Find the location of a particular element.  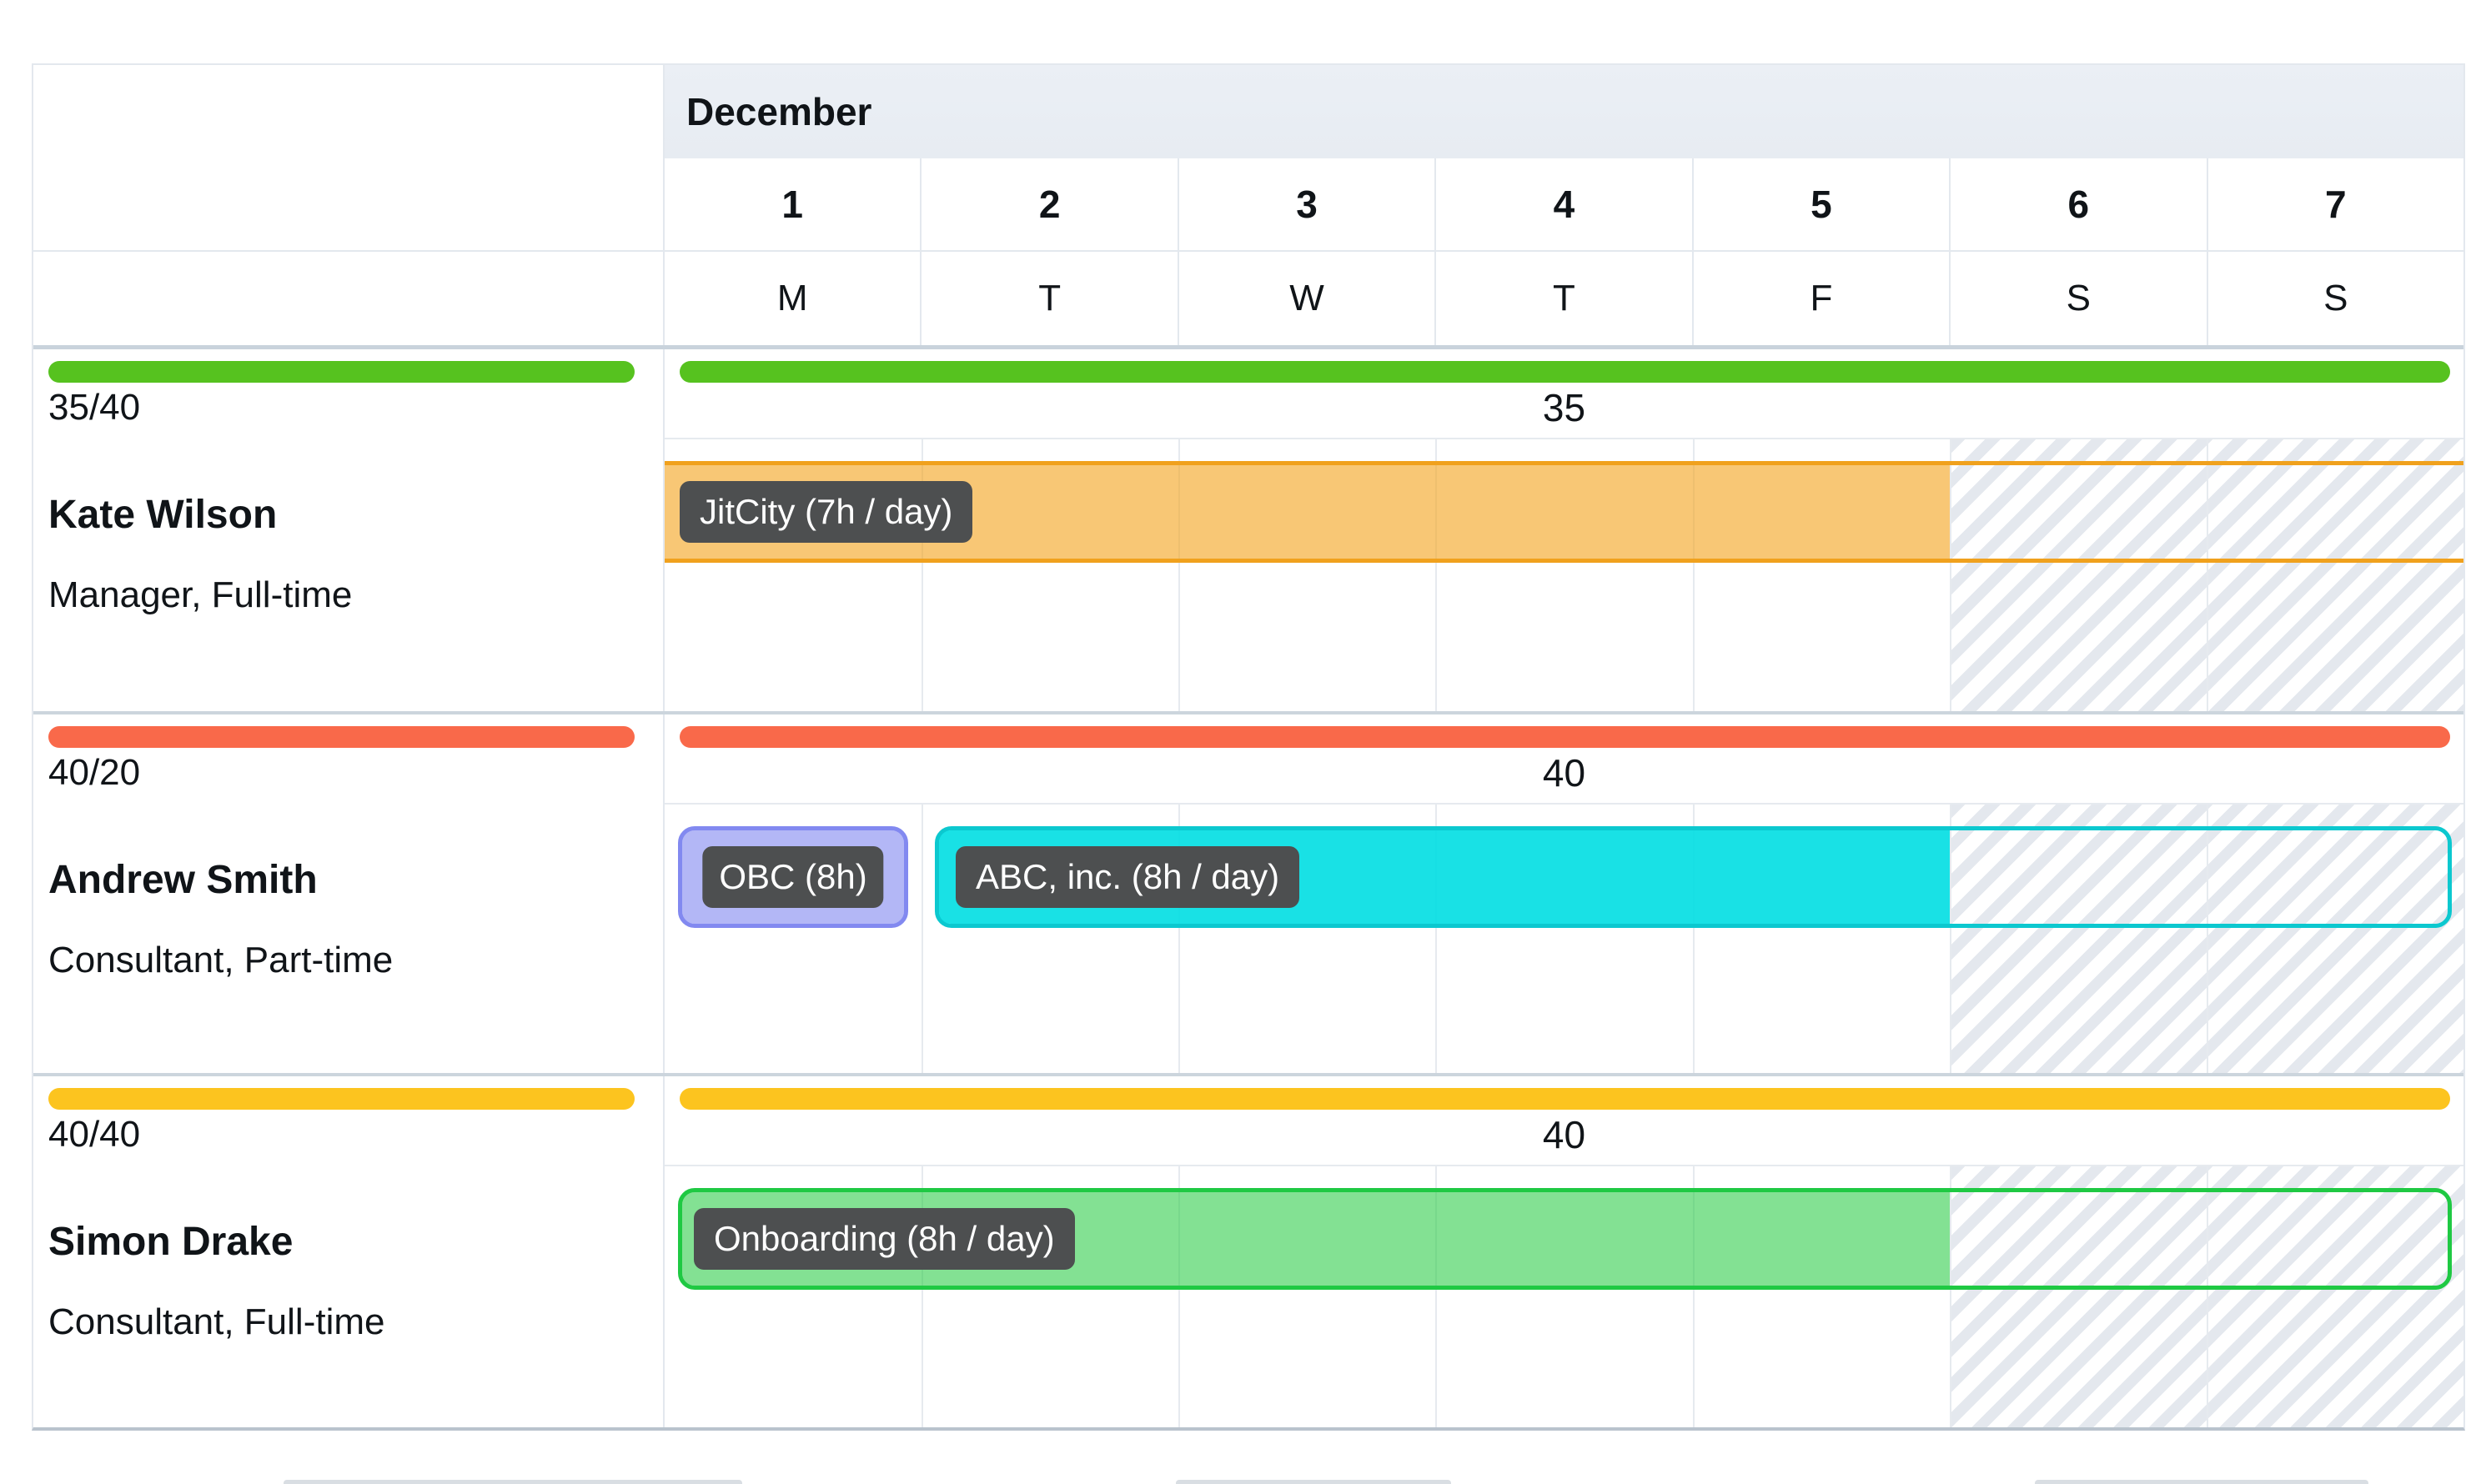

capacity-text: 35/40 is located at coordinates (94, 407).